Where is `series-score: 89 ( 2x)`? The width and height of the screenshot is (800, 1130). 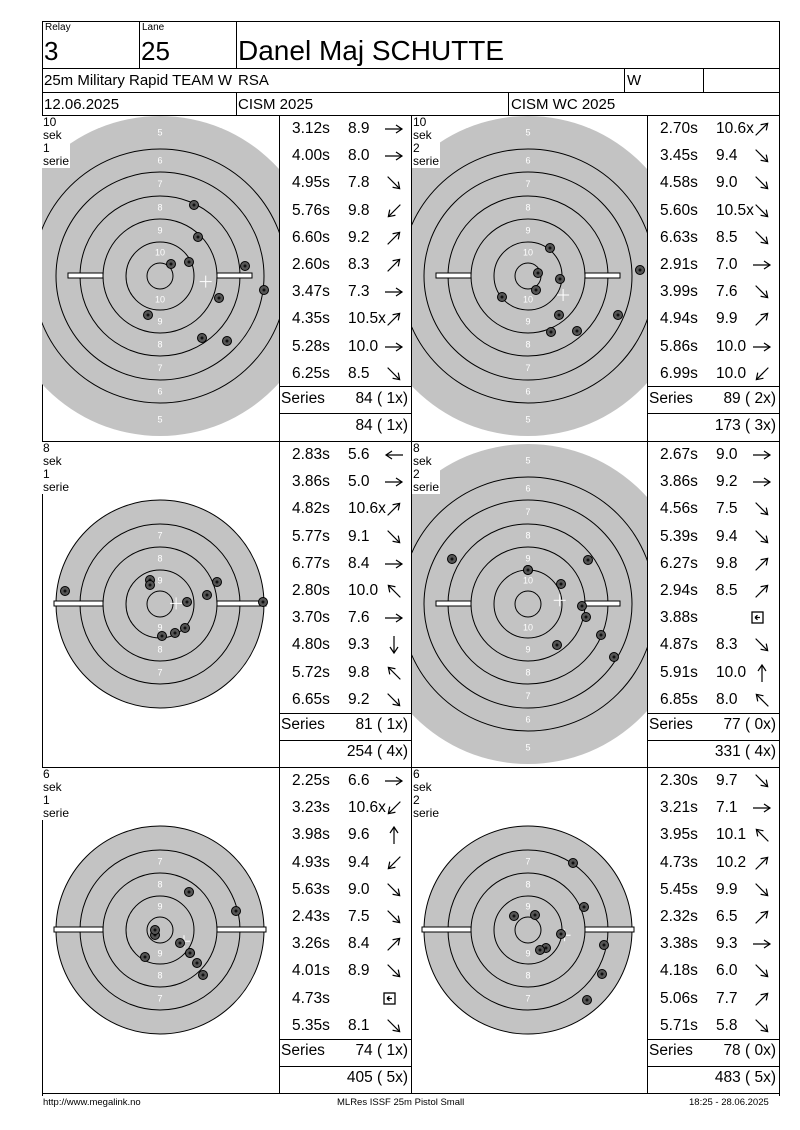
series-score: 89 ( 2x) is located at coordinates (749, 398).